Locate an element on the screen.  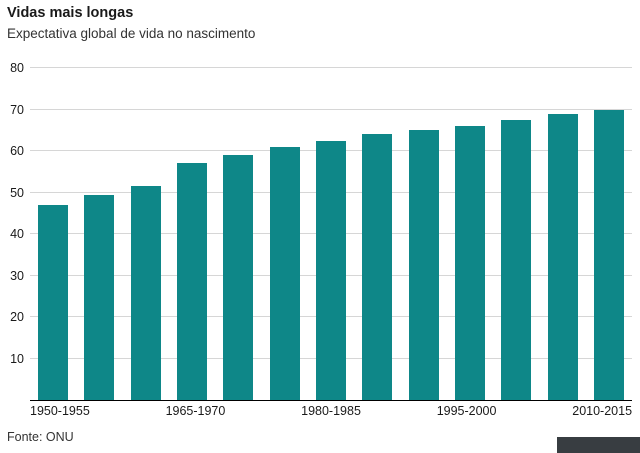
y-axis: 10 20 30 40 50 60 70 80 is located at coordinates (12, 230).